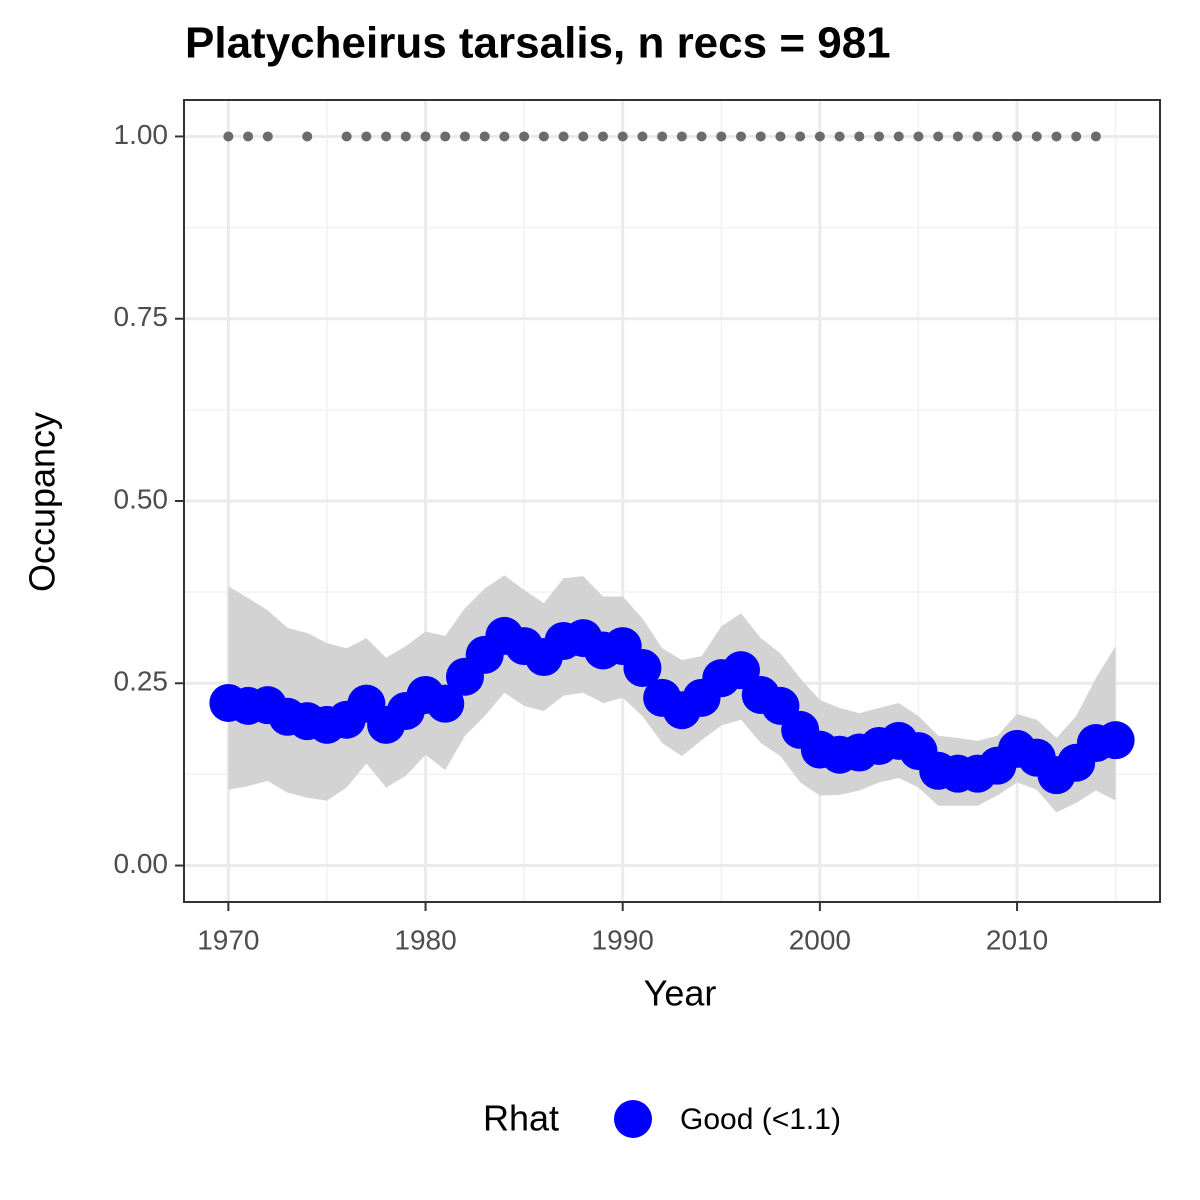 Image resolution: width=1200 pixels, height=1200 pixels. What do you see at coordinates (141, 681) in the screenshot?
I see `y-tick-label: 0.25` at bounding box center [141, 681].